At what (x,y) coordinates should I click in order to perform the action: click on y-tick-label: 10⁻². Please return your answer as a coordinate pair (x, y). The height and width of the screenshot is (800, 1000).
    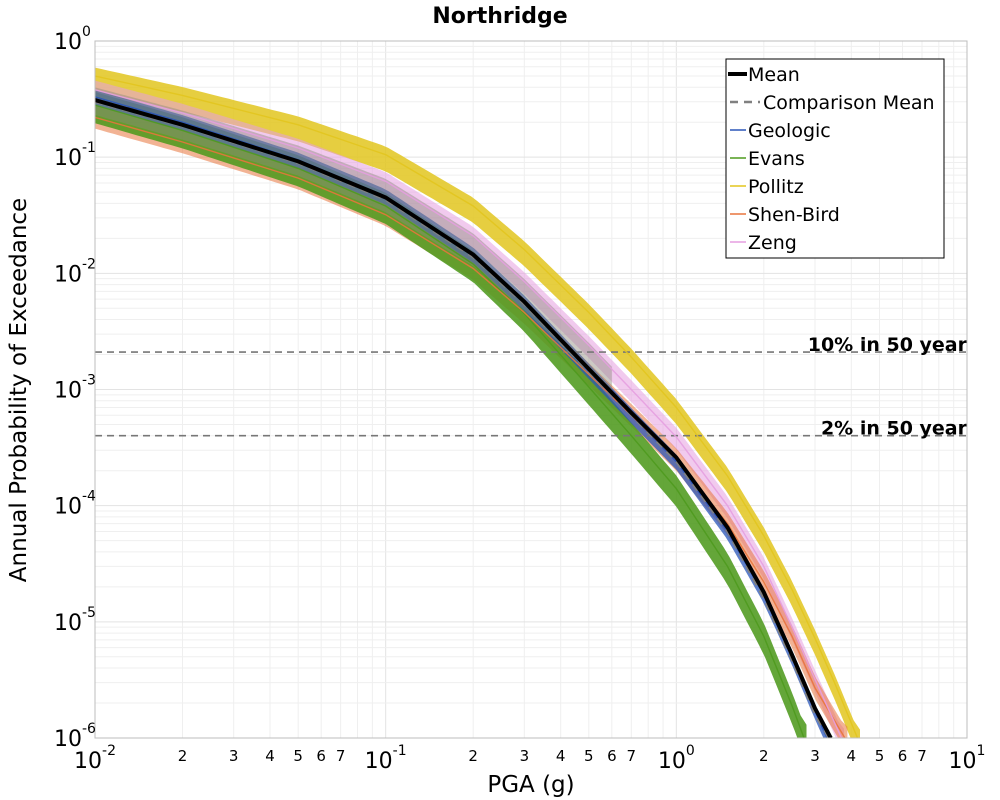
    Looking at the image, I should click on (75, 271).